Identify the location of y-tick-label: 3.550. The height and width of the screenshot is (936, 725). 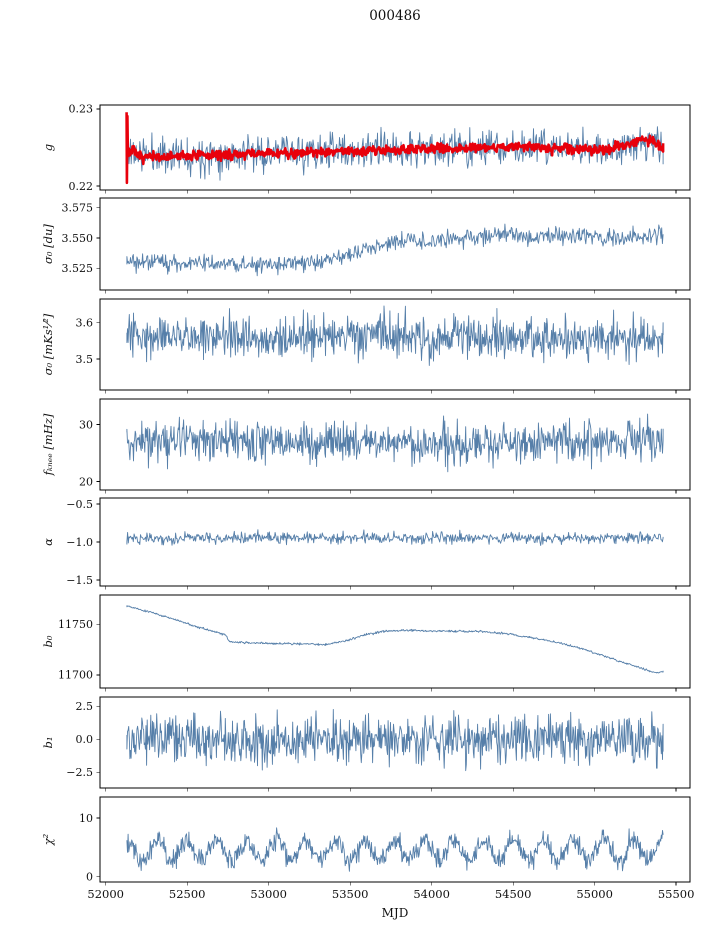
(78, 238).